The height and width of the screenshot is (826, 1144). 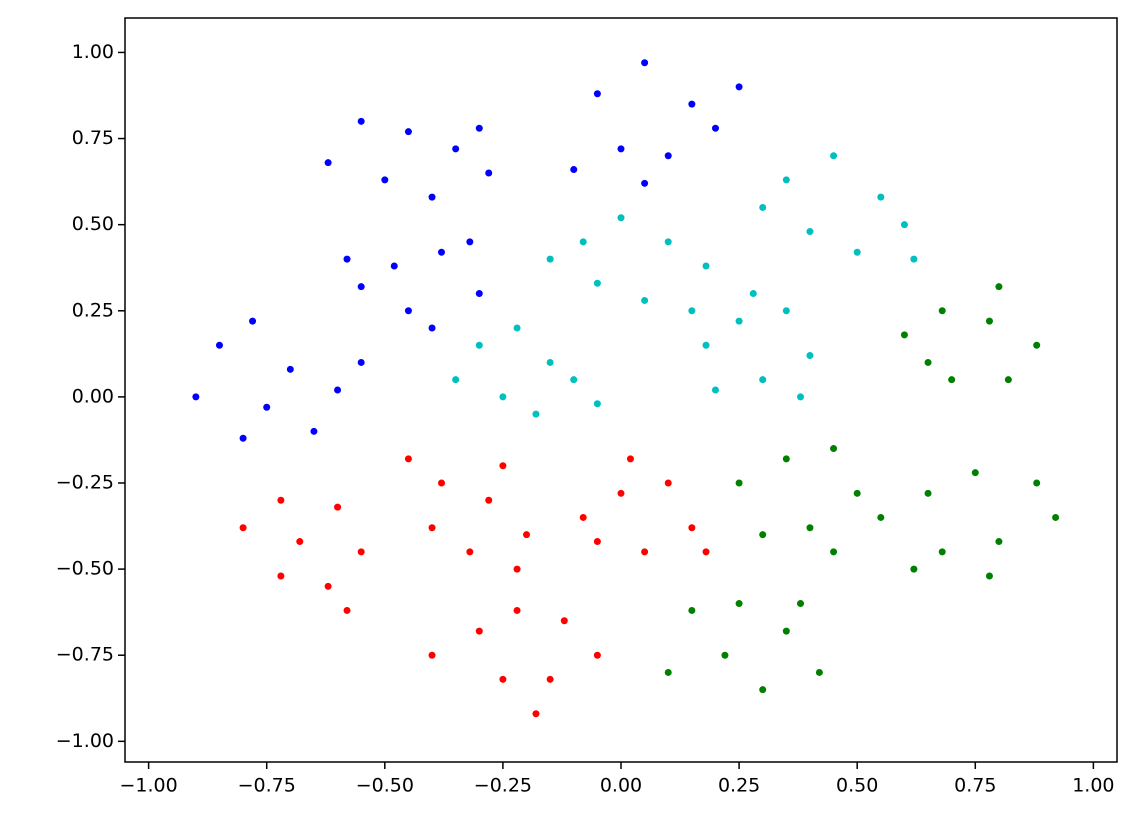 What do you see at coordinates (85, 569) in the screenshot?
I see `y-tick-label: −0.50` at bounding box center [85, 569].